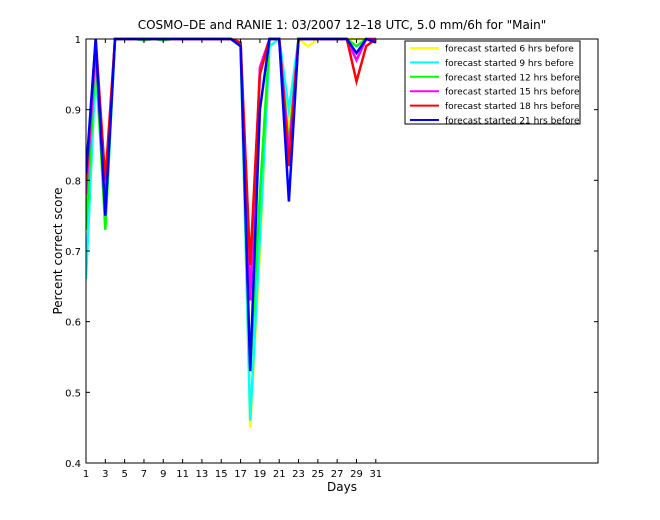 The image size is (660, 520). Describe the element at coordinates (202, 474) in the screenshot. I see `x-tick-label: 13` at that location.